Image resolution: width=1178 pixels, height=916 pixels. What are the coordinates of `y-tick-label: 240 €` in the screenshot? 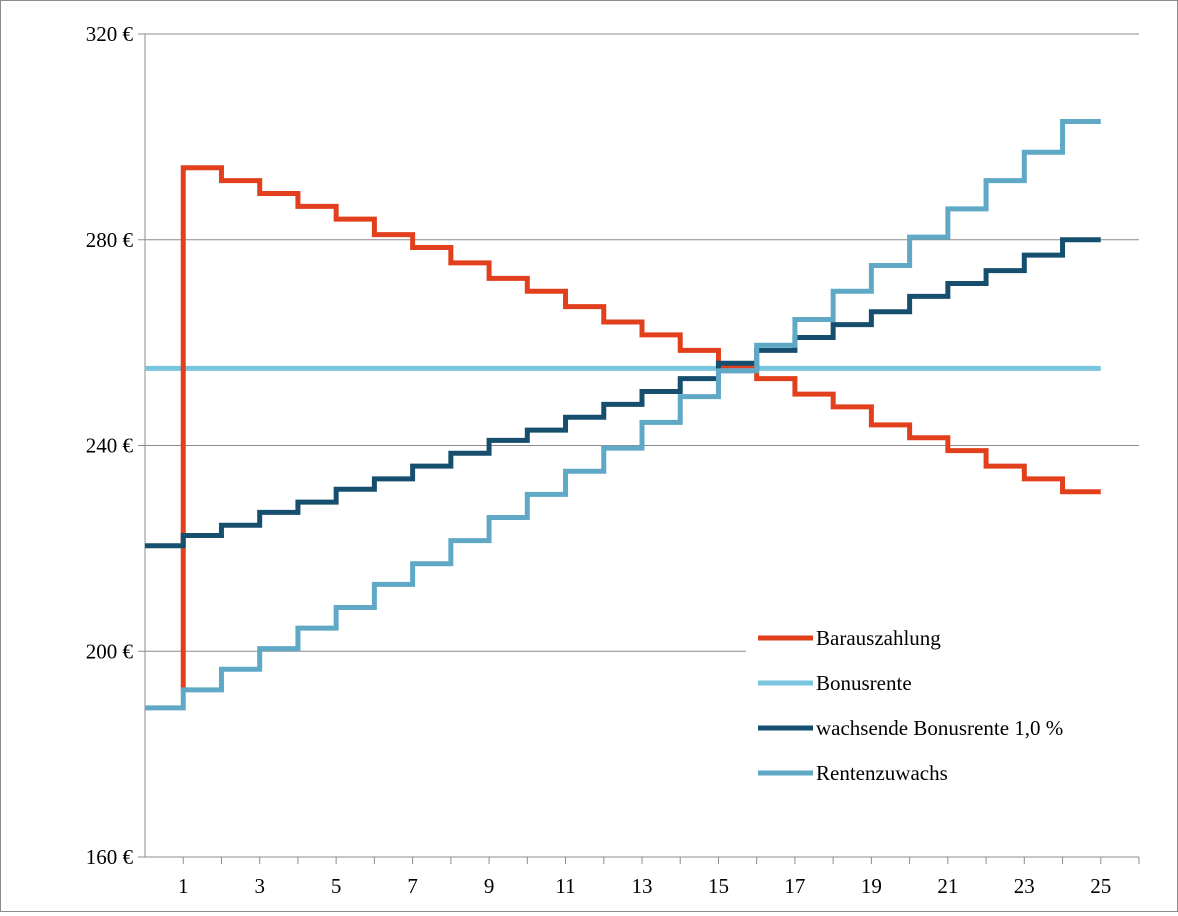 It's located at (110, 446).